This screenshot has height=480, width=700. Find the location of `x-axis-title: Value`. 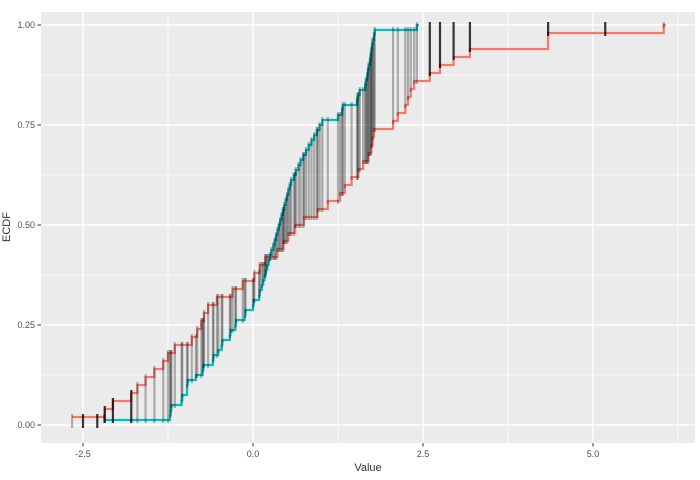

x-axis-title: Value is located at coordinates (367, 468).